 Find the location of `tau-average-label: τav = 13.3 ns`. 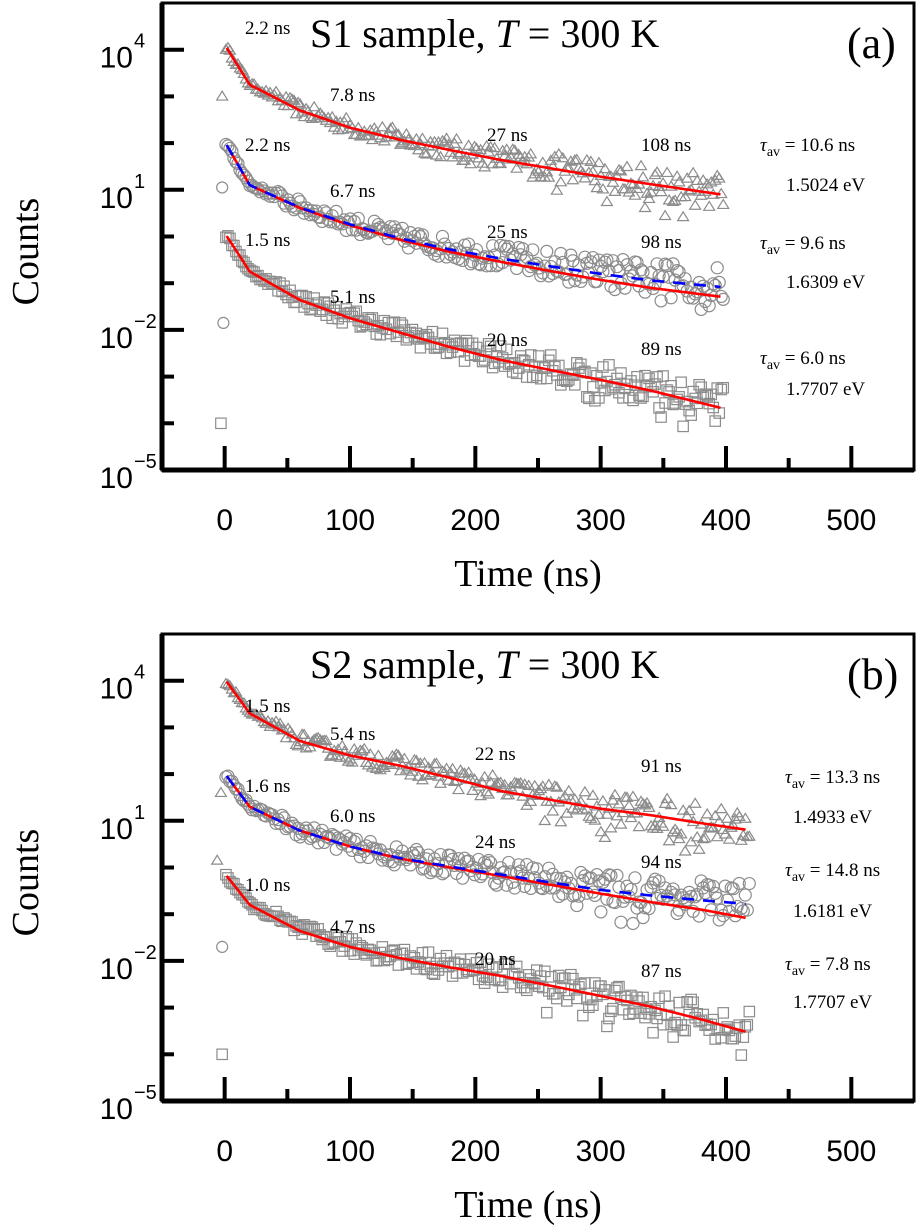

tau-average-label: τav = 13.3 ns is located at coordinates (832, 779).